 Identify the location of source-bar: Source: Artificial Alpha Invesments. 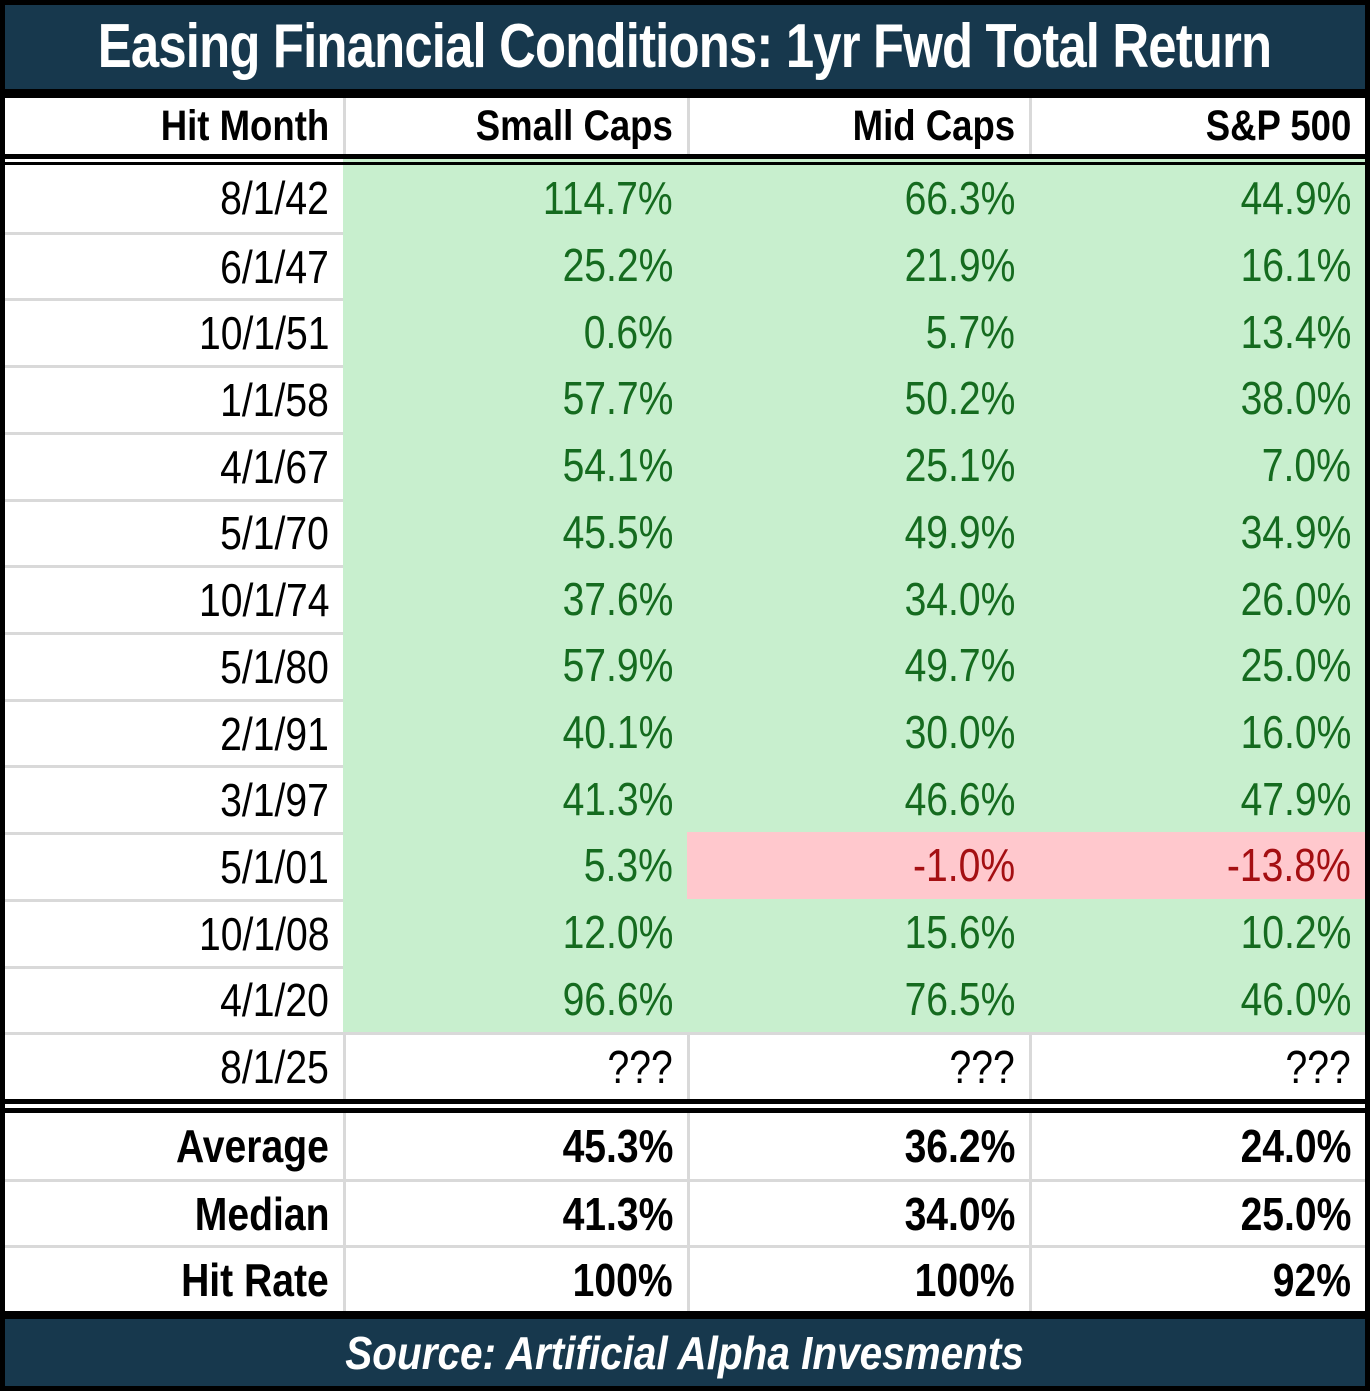
(685, 1352).